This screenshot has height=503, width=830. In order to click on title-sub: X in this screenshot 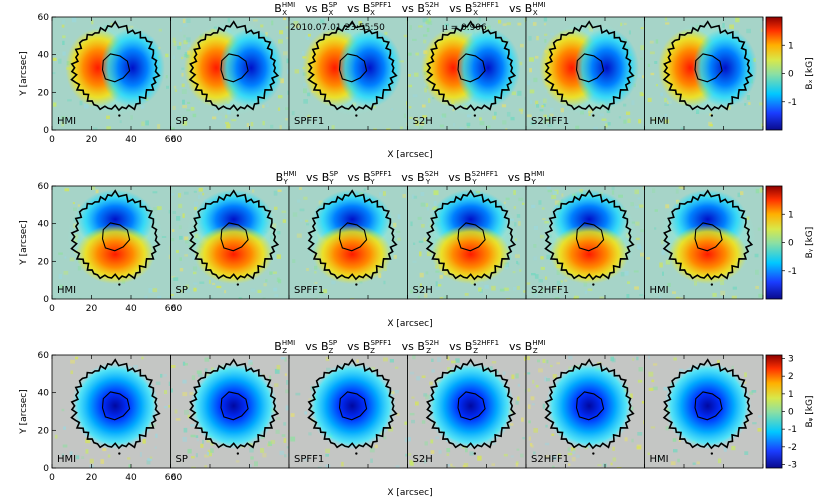, I will do `click(475, 13)`.